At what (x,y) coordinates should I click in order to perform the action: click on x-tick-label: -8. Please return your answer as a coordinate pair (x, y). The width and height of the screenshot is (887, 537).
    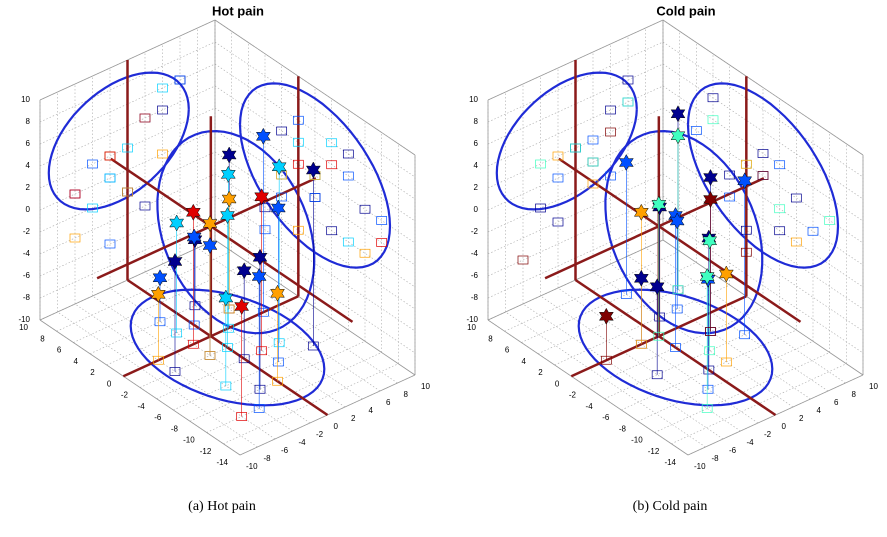
    Looking at the image, I should click on (175, 428).